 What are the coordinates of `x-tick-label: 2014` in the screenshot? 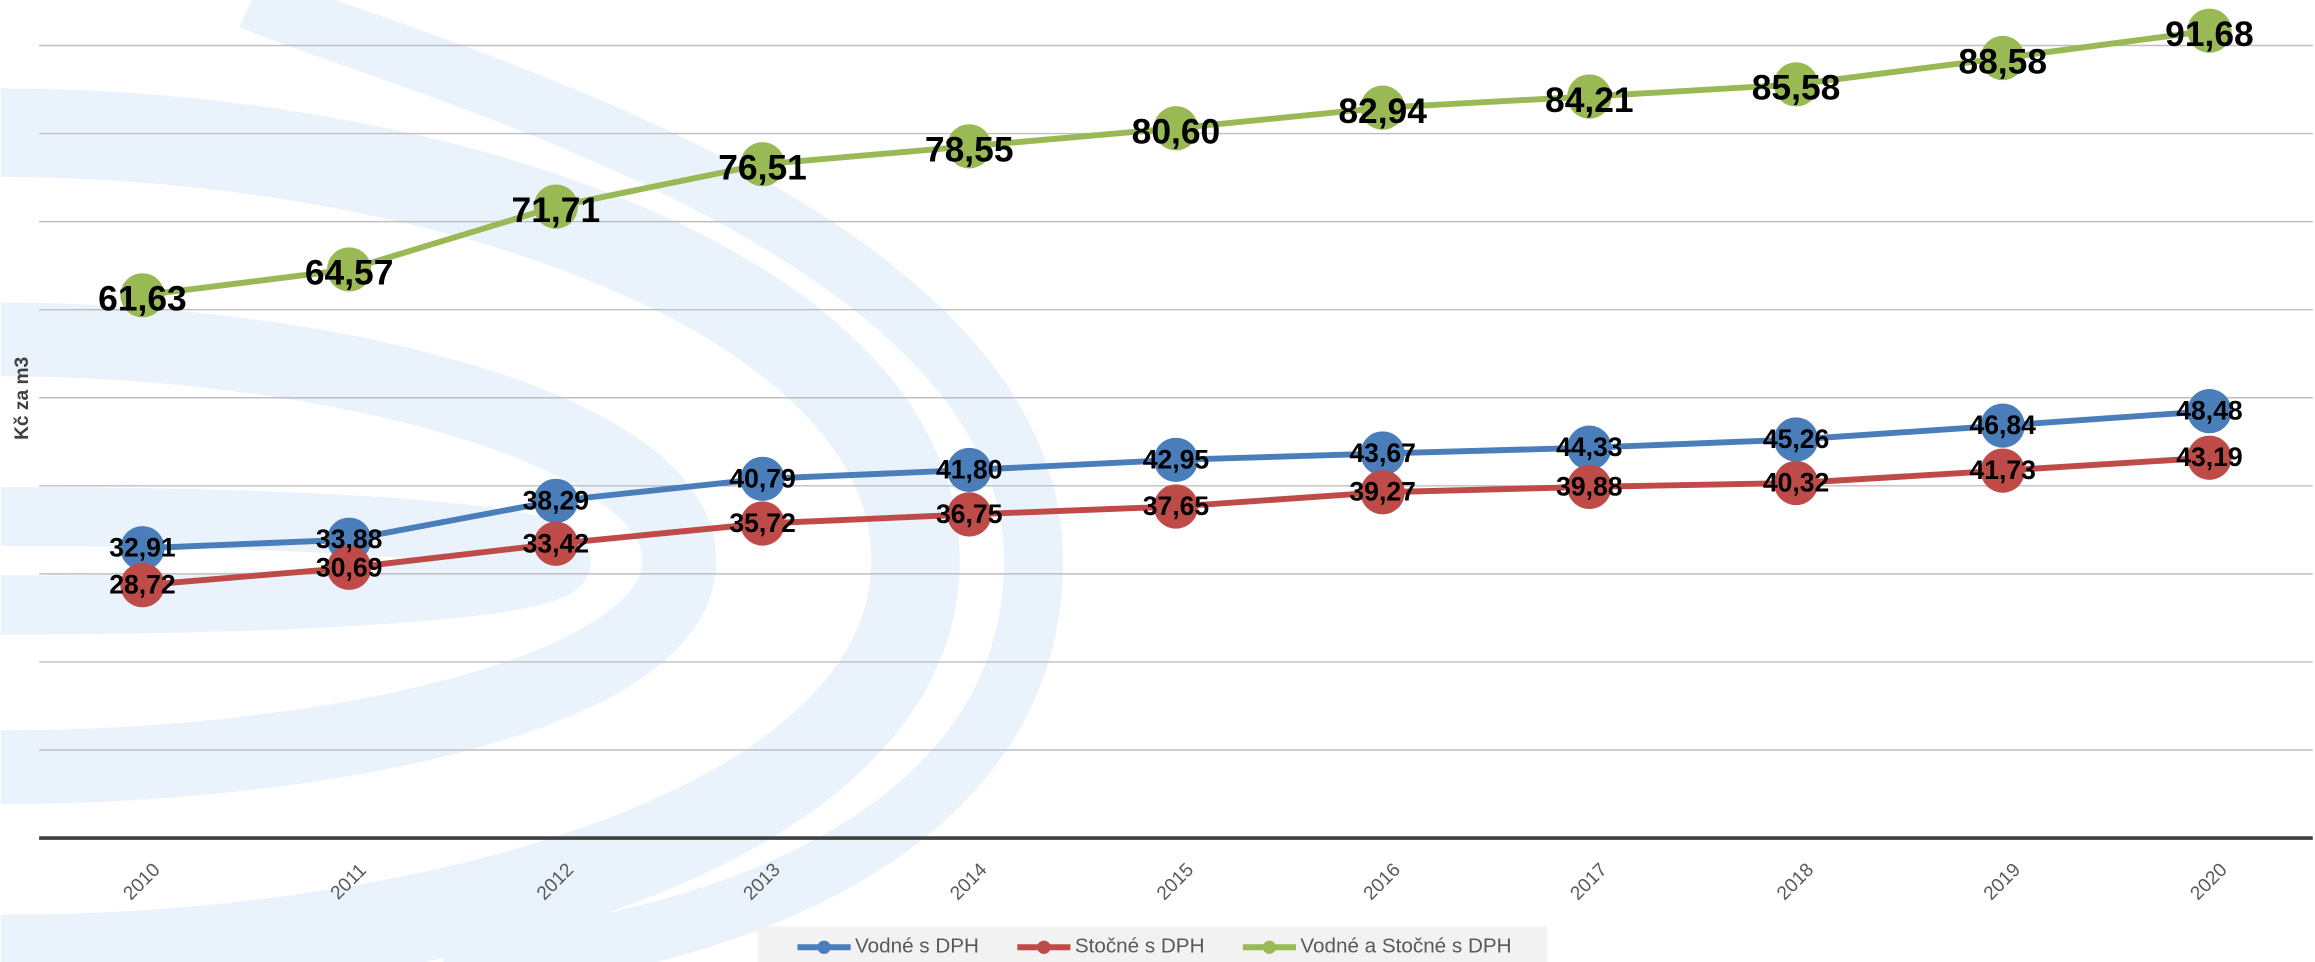 It's located at (968, 881).